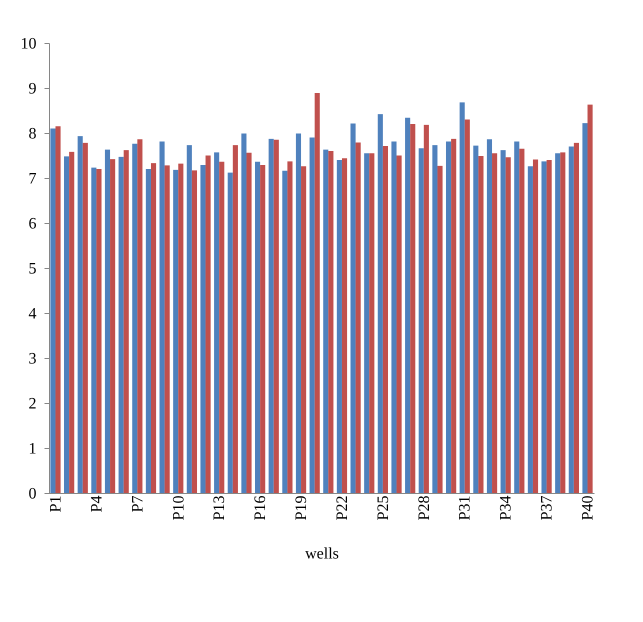  I want to click on x-tick-label: P25, so click(383, 508).